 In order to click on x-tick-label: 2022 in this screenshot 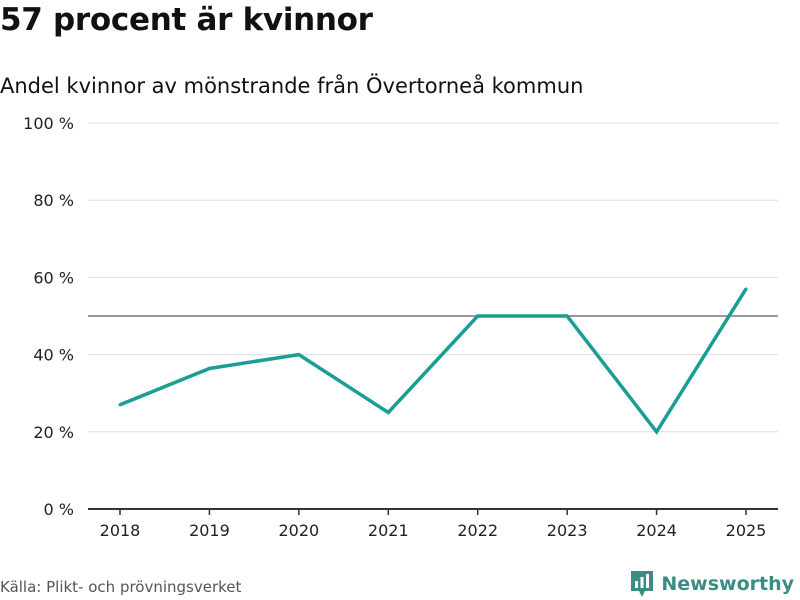, I will do `click(477, 530)`.